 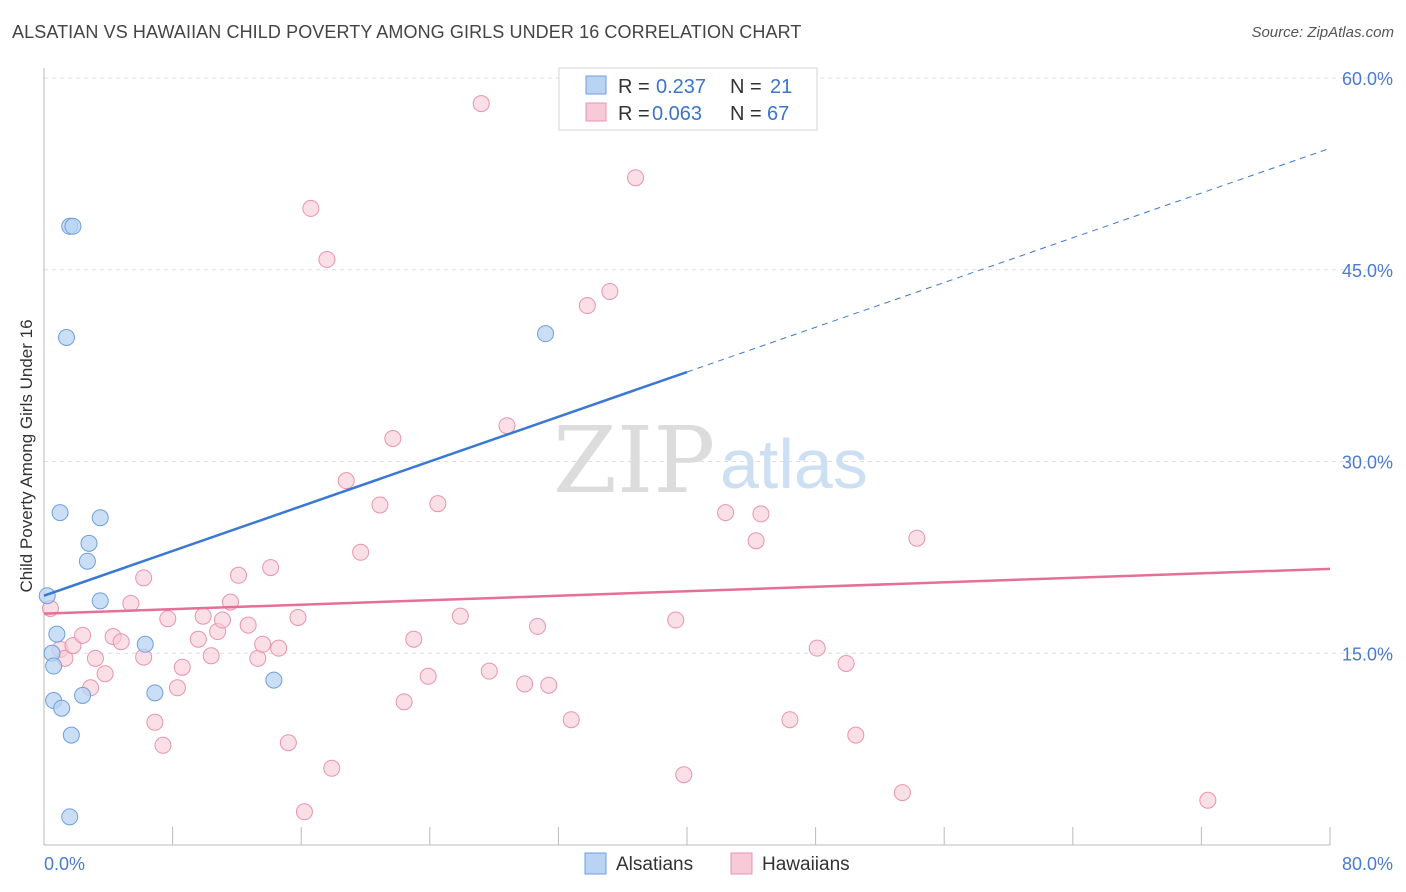 What do you see at coordinates (806, 864) in the screenshot?
I see `series-label-hawaiians: Hawaiians` at bounding box center [806, 864].